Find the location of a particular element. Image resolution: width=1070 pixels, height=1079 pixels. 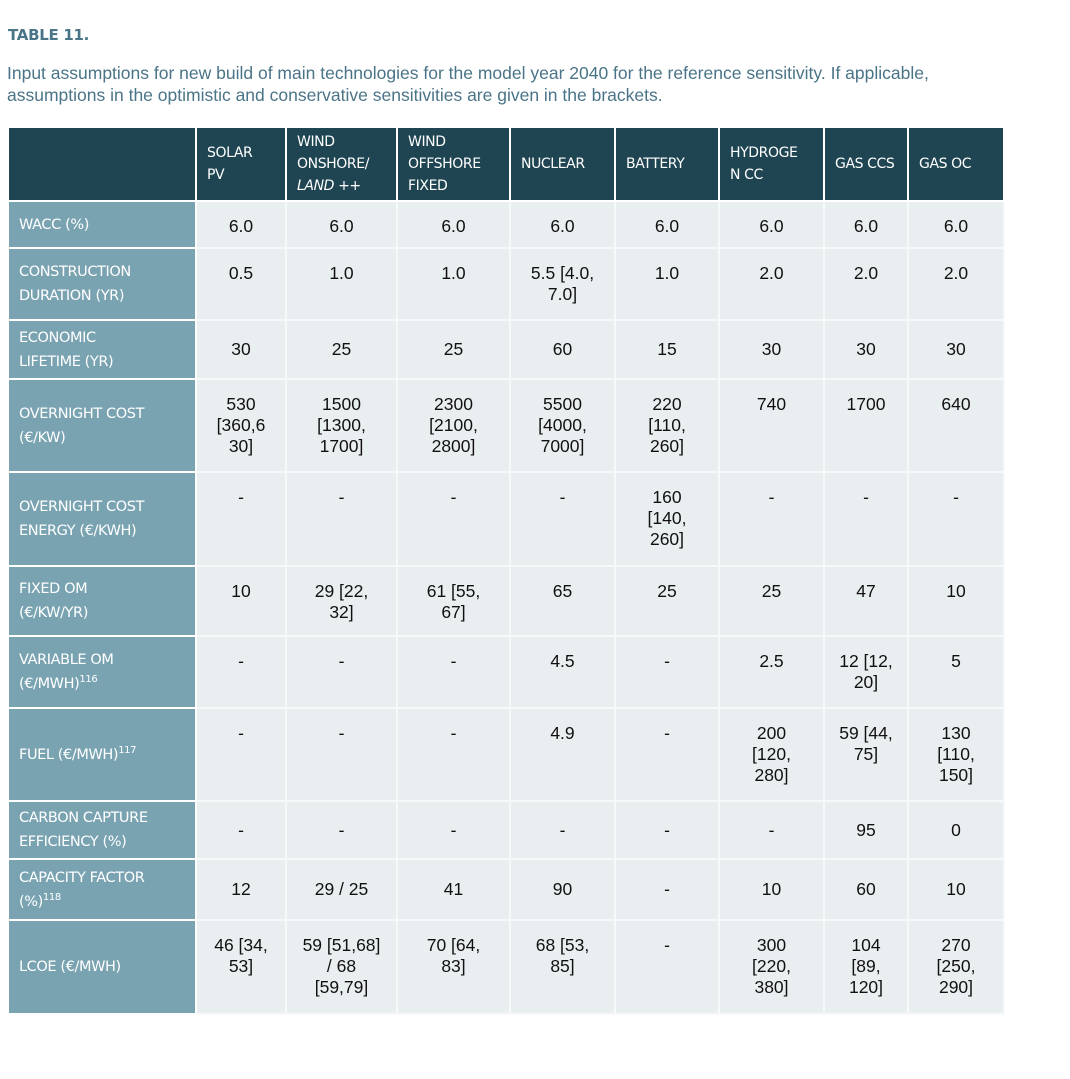

table-cell: 640 is located at coordinates (956, 425).